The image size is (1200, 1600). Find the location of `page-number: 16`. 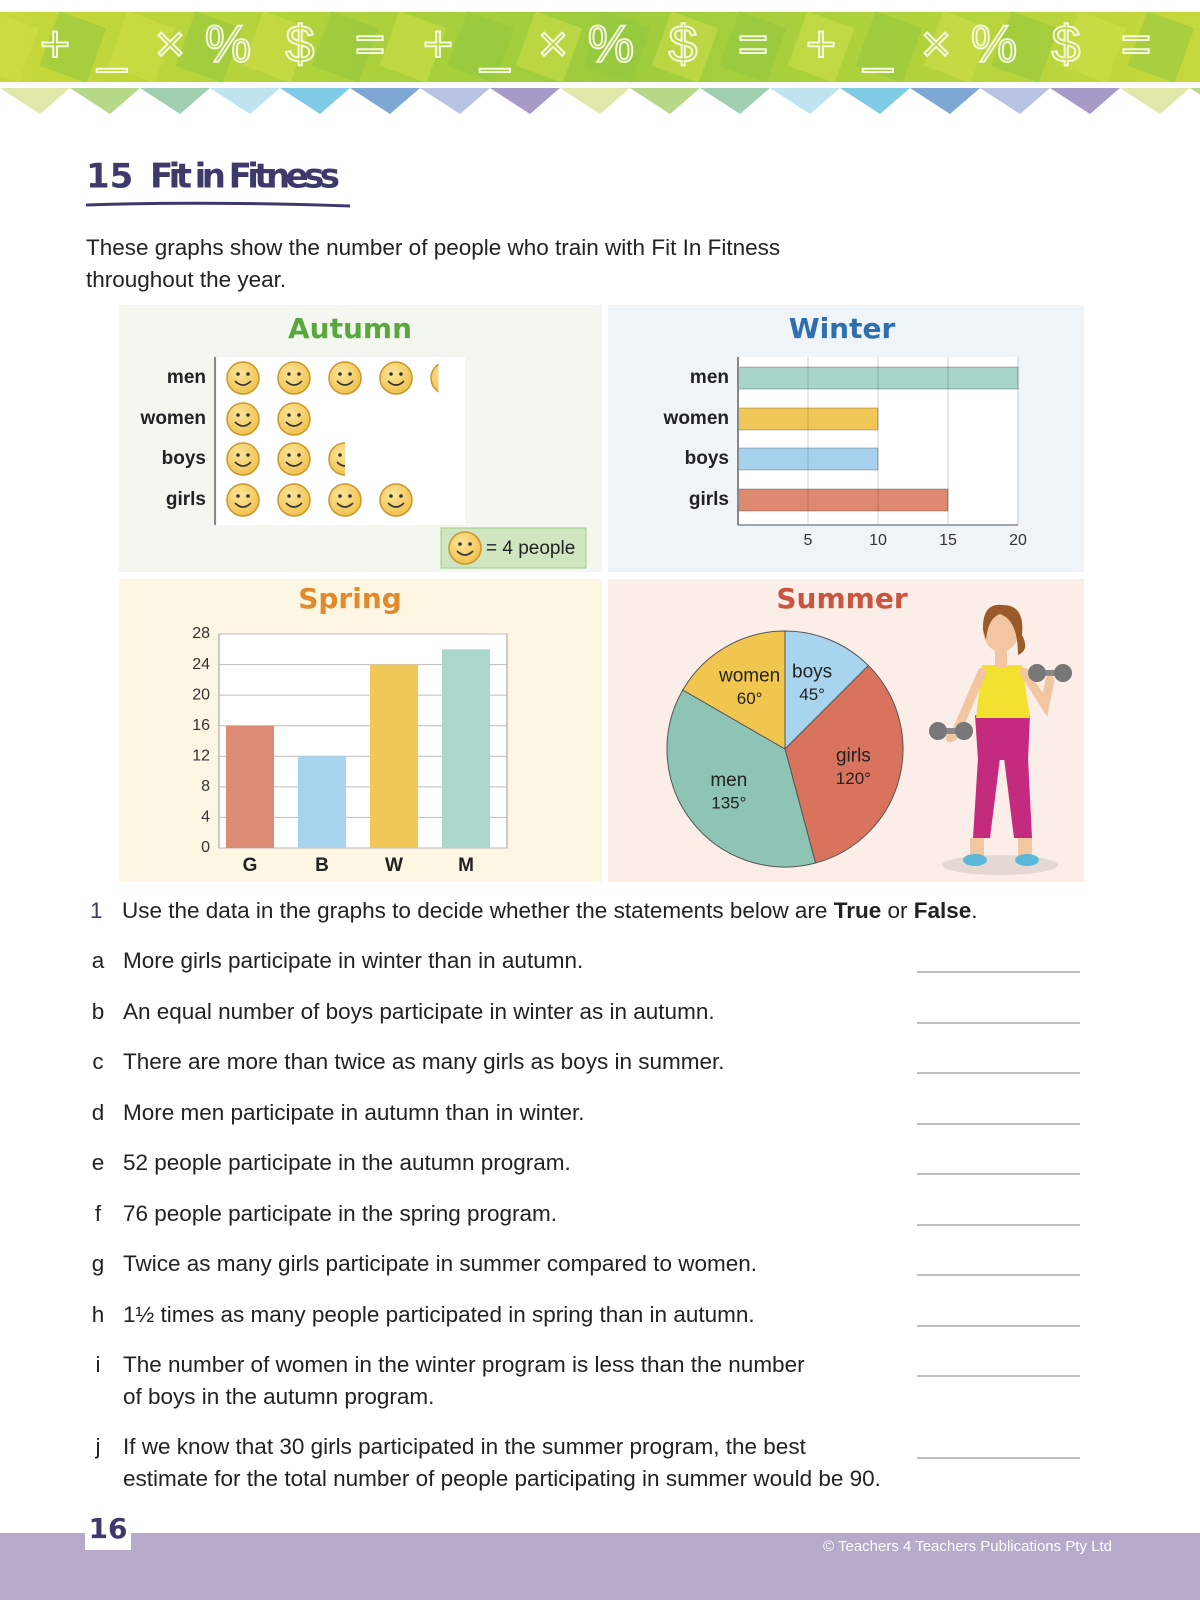

page-number: 16 is located at coordinates (108, 1528).